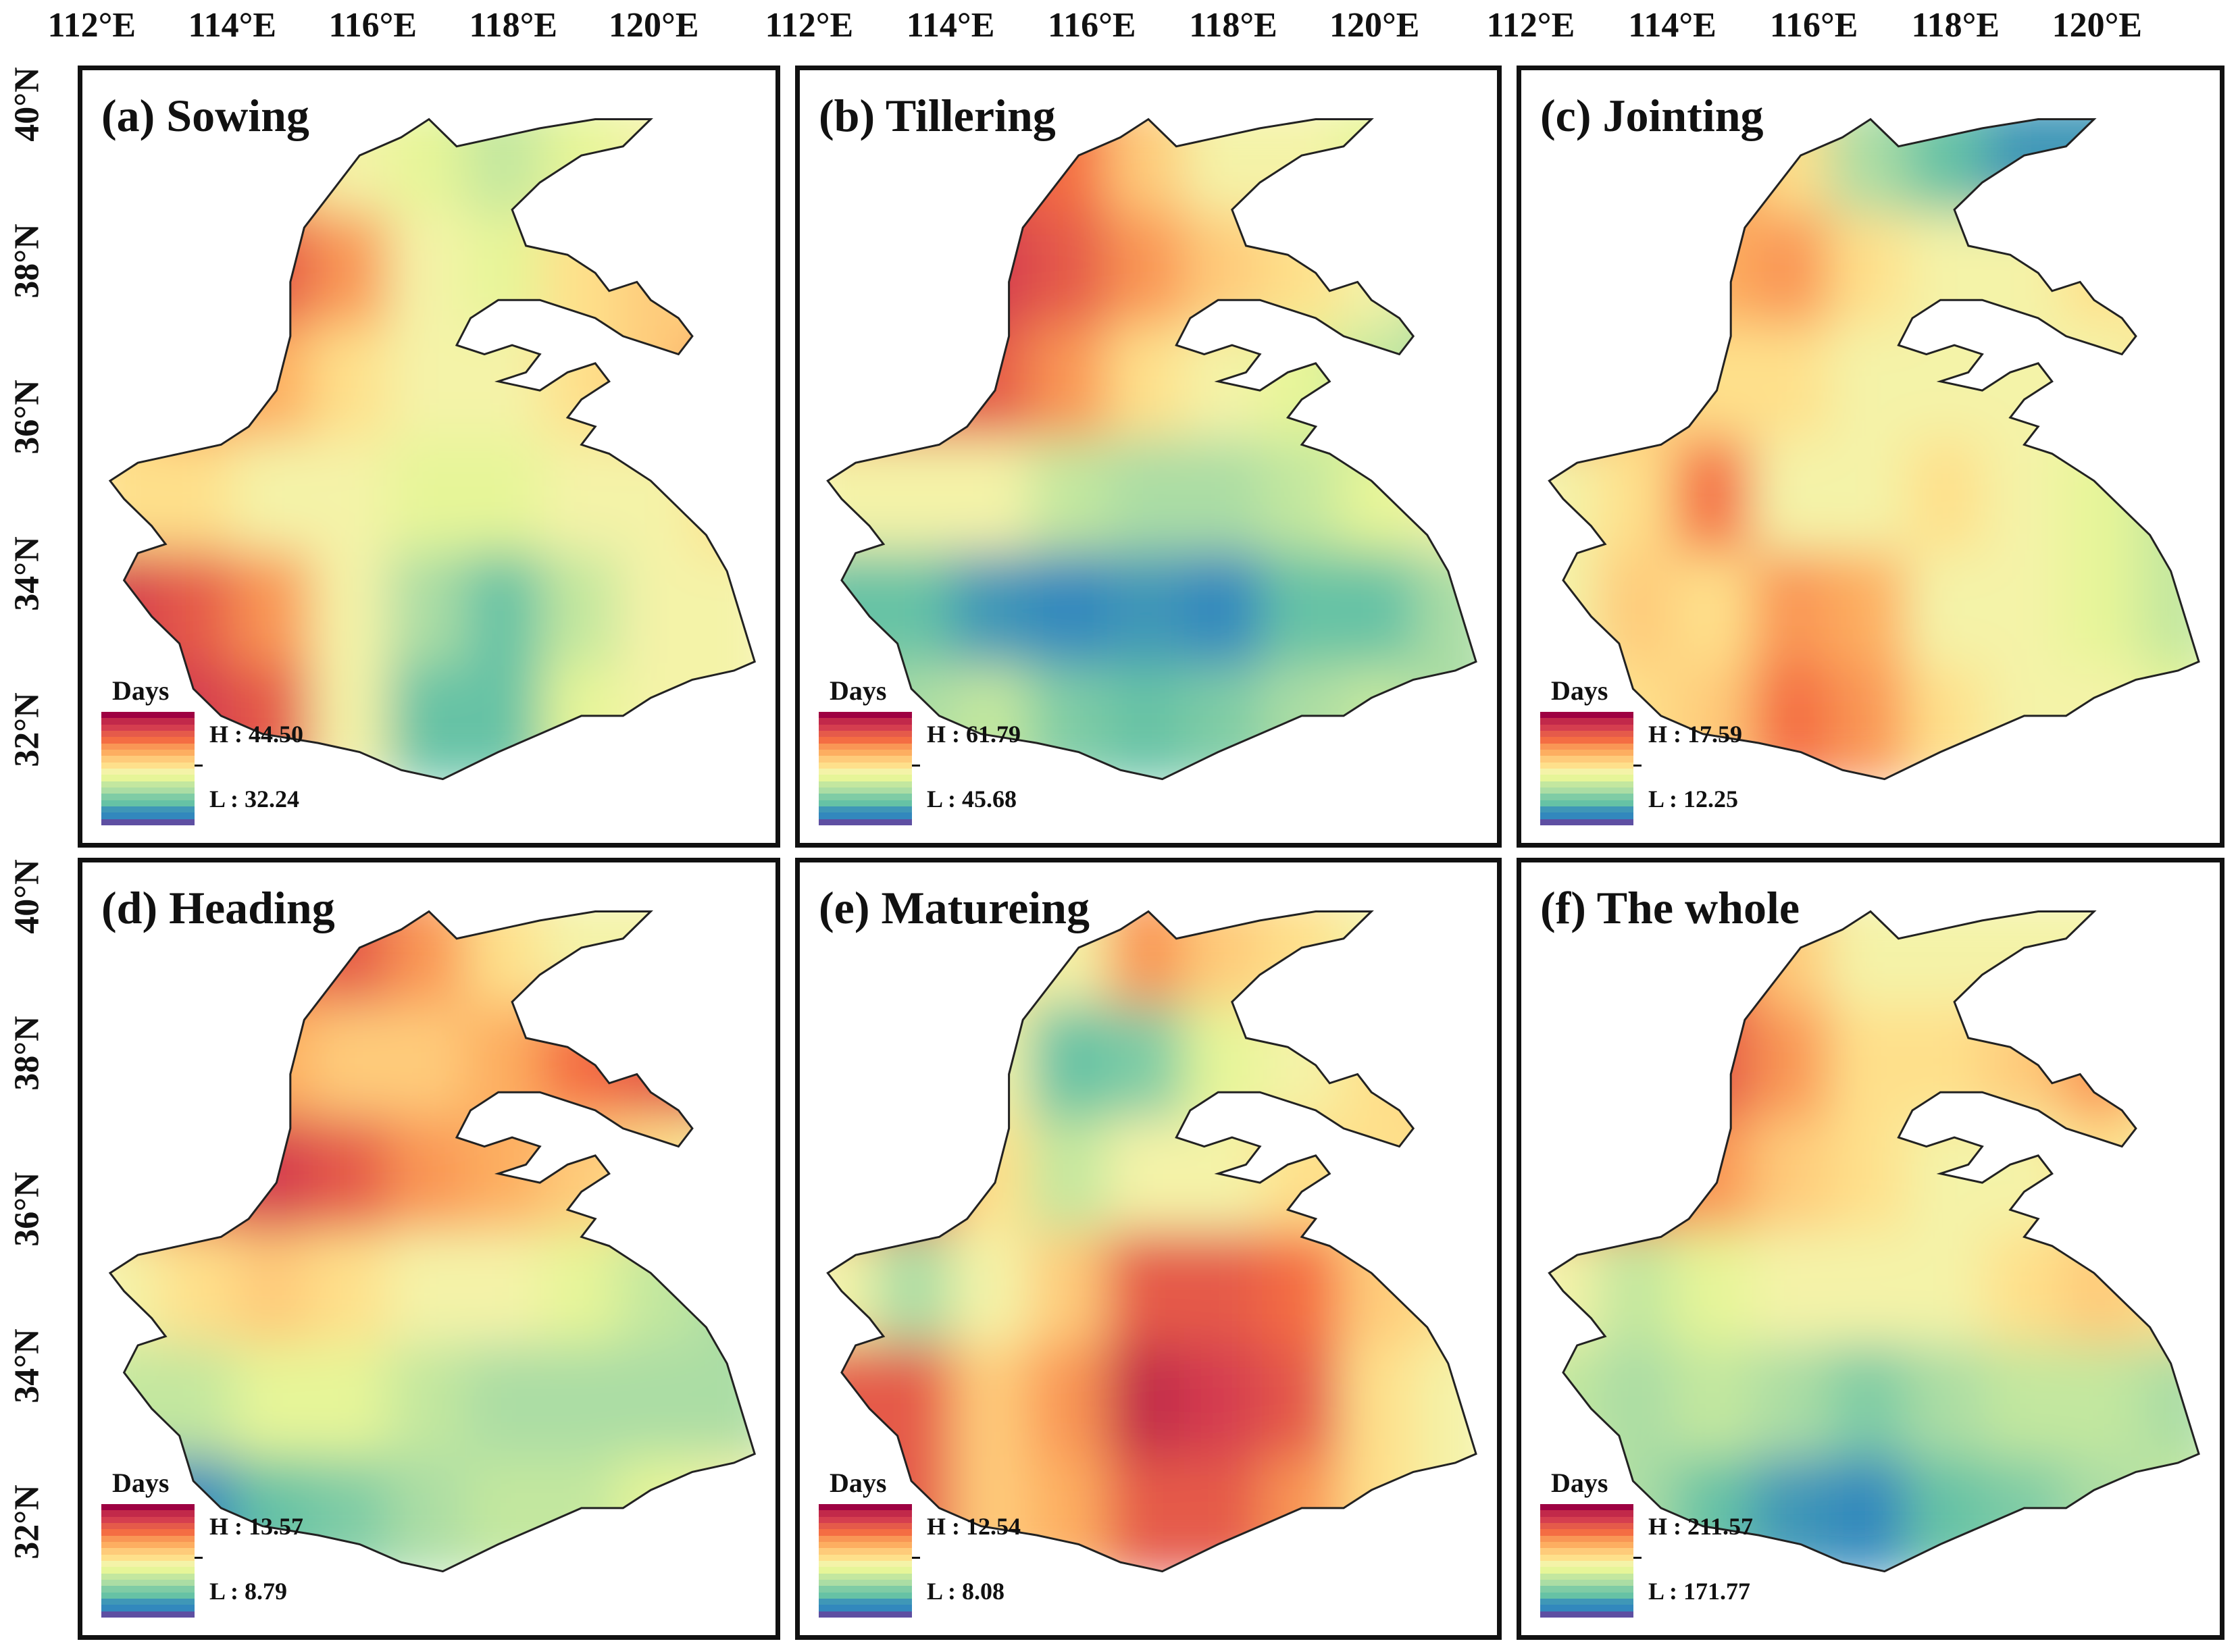  I want to click on region-boundary, so click(1874, 1241).